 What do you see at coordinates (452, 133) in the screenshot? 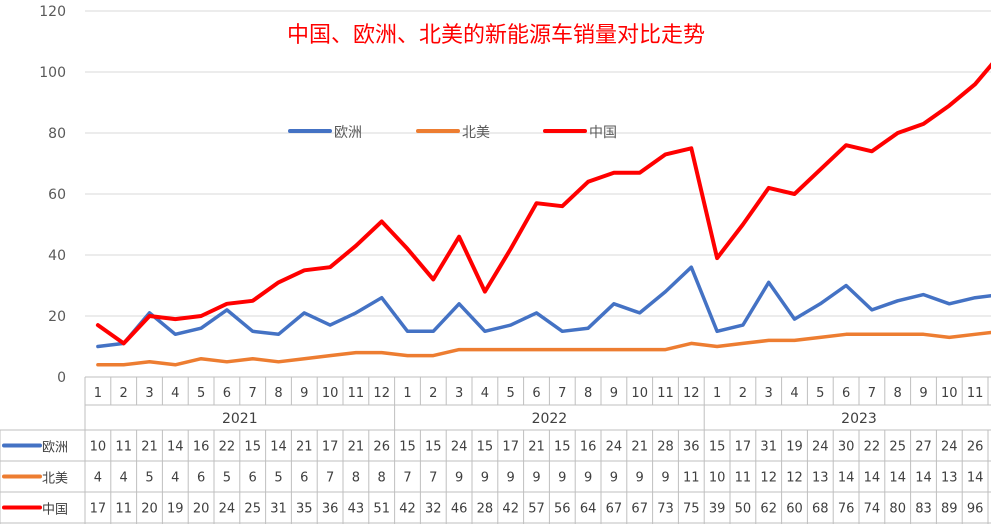
I see `legend: 欧洲 北美 中国` at bounding box center [452, 133].